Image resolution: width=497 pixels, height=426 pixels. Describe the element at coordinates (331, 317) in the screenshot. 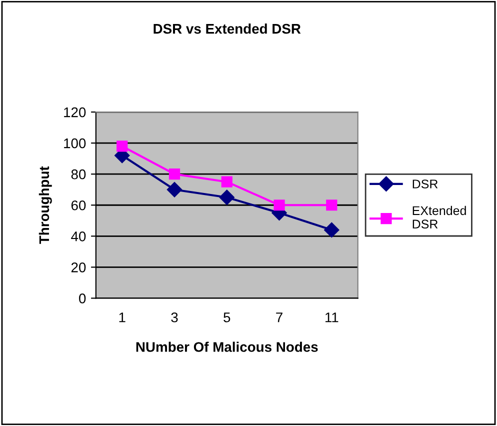

I see `x-tick-label: 11` at that location.